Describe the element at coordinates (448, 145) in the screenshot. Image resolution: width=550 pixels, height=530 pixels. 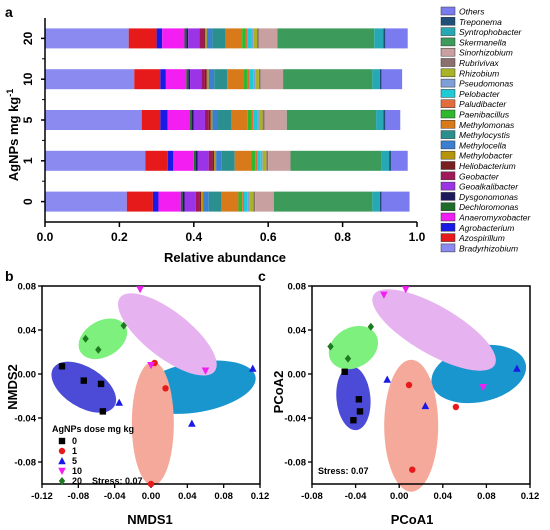
I see `legend-swatch-methylocella` at that location.